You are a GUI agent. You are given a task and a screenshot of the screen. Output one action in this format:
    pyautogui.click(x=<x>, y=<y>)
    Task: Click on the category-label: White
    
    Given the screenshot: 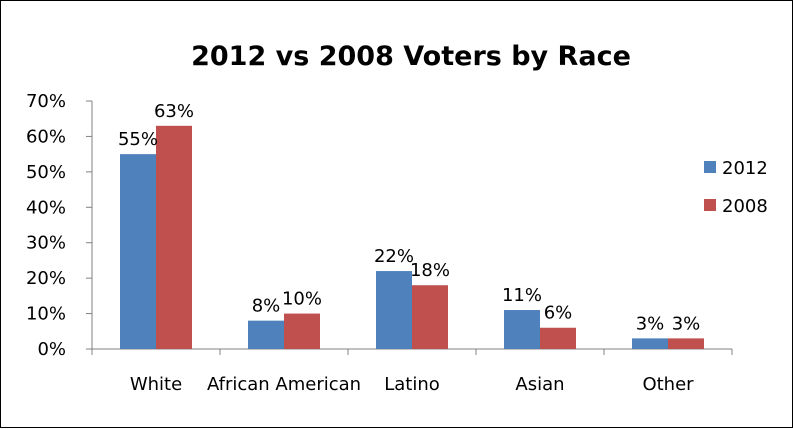 What is the action you would take?
    pyautogui.click(x=156, y=384)
    